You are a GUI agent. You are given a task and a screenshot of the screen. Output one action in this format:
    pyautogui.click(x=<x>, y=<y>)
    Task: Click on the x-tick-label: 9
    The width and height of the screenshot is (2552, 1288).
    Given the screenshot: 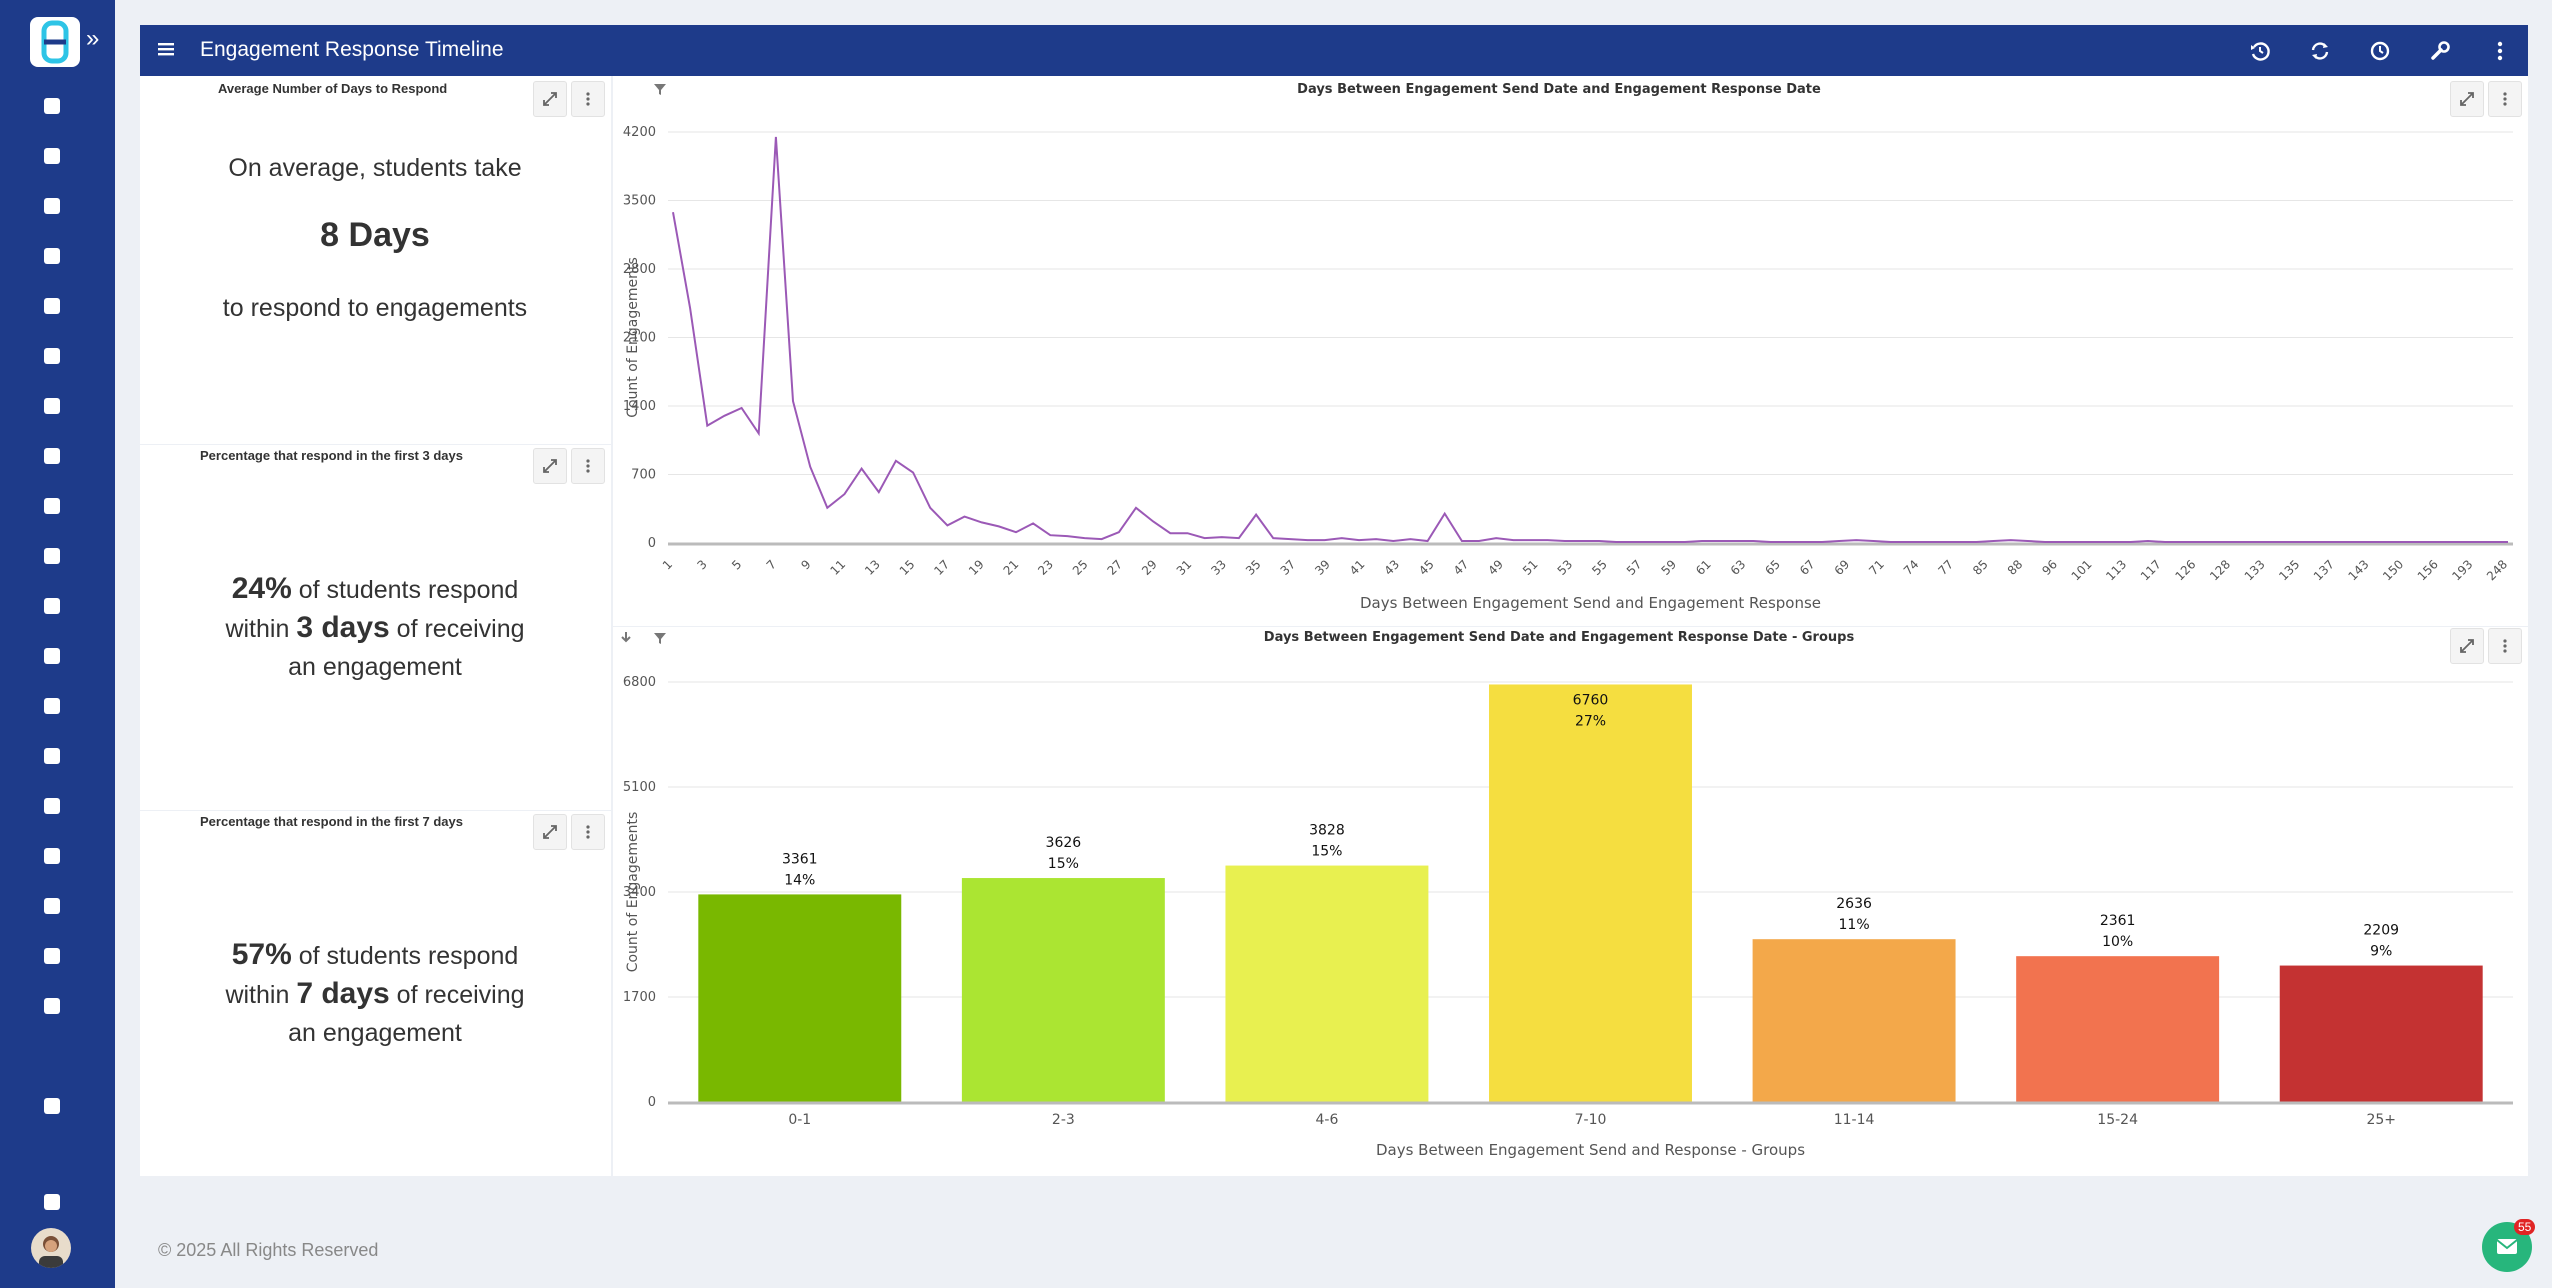 What is the action you would take?
    pyautogui.click(x=805, y=564)
    